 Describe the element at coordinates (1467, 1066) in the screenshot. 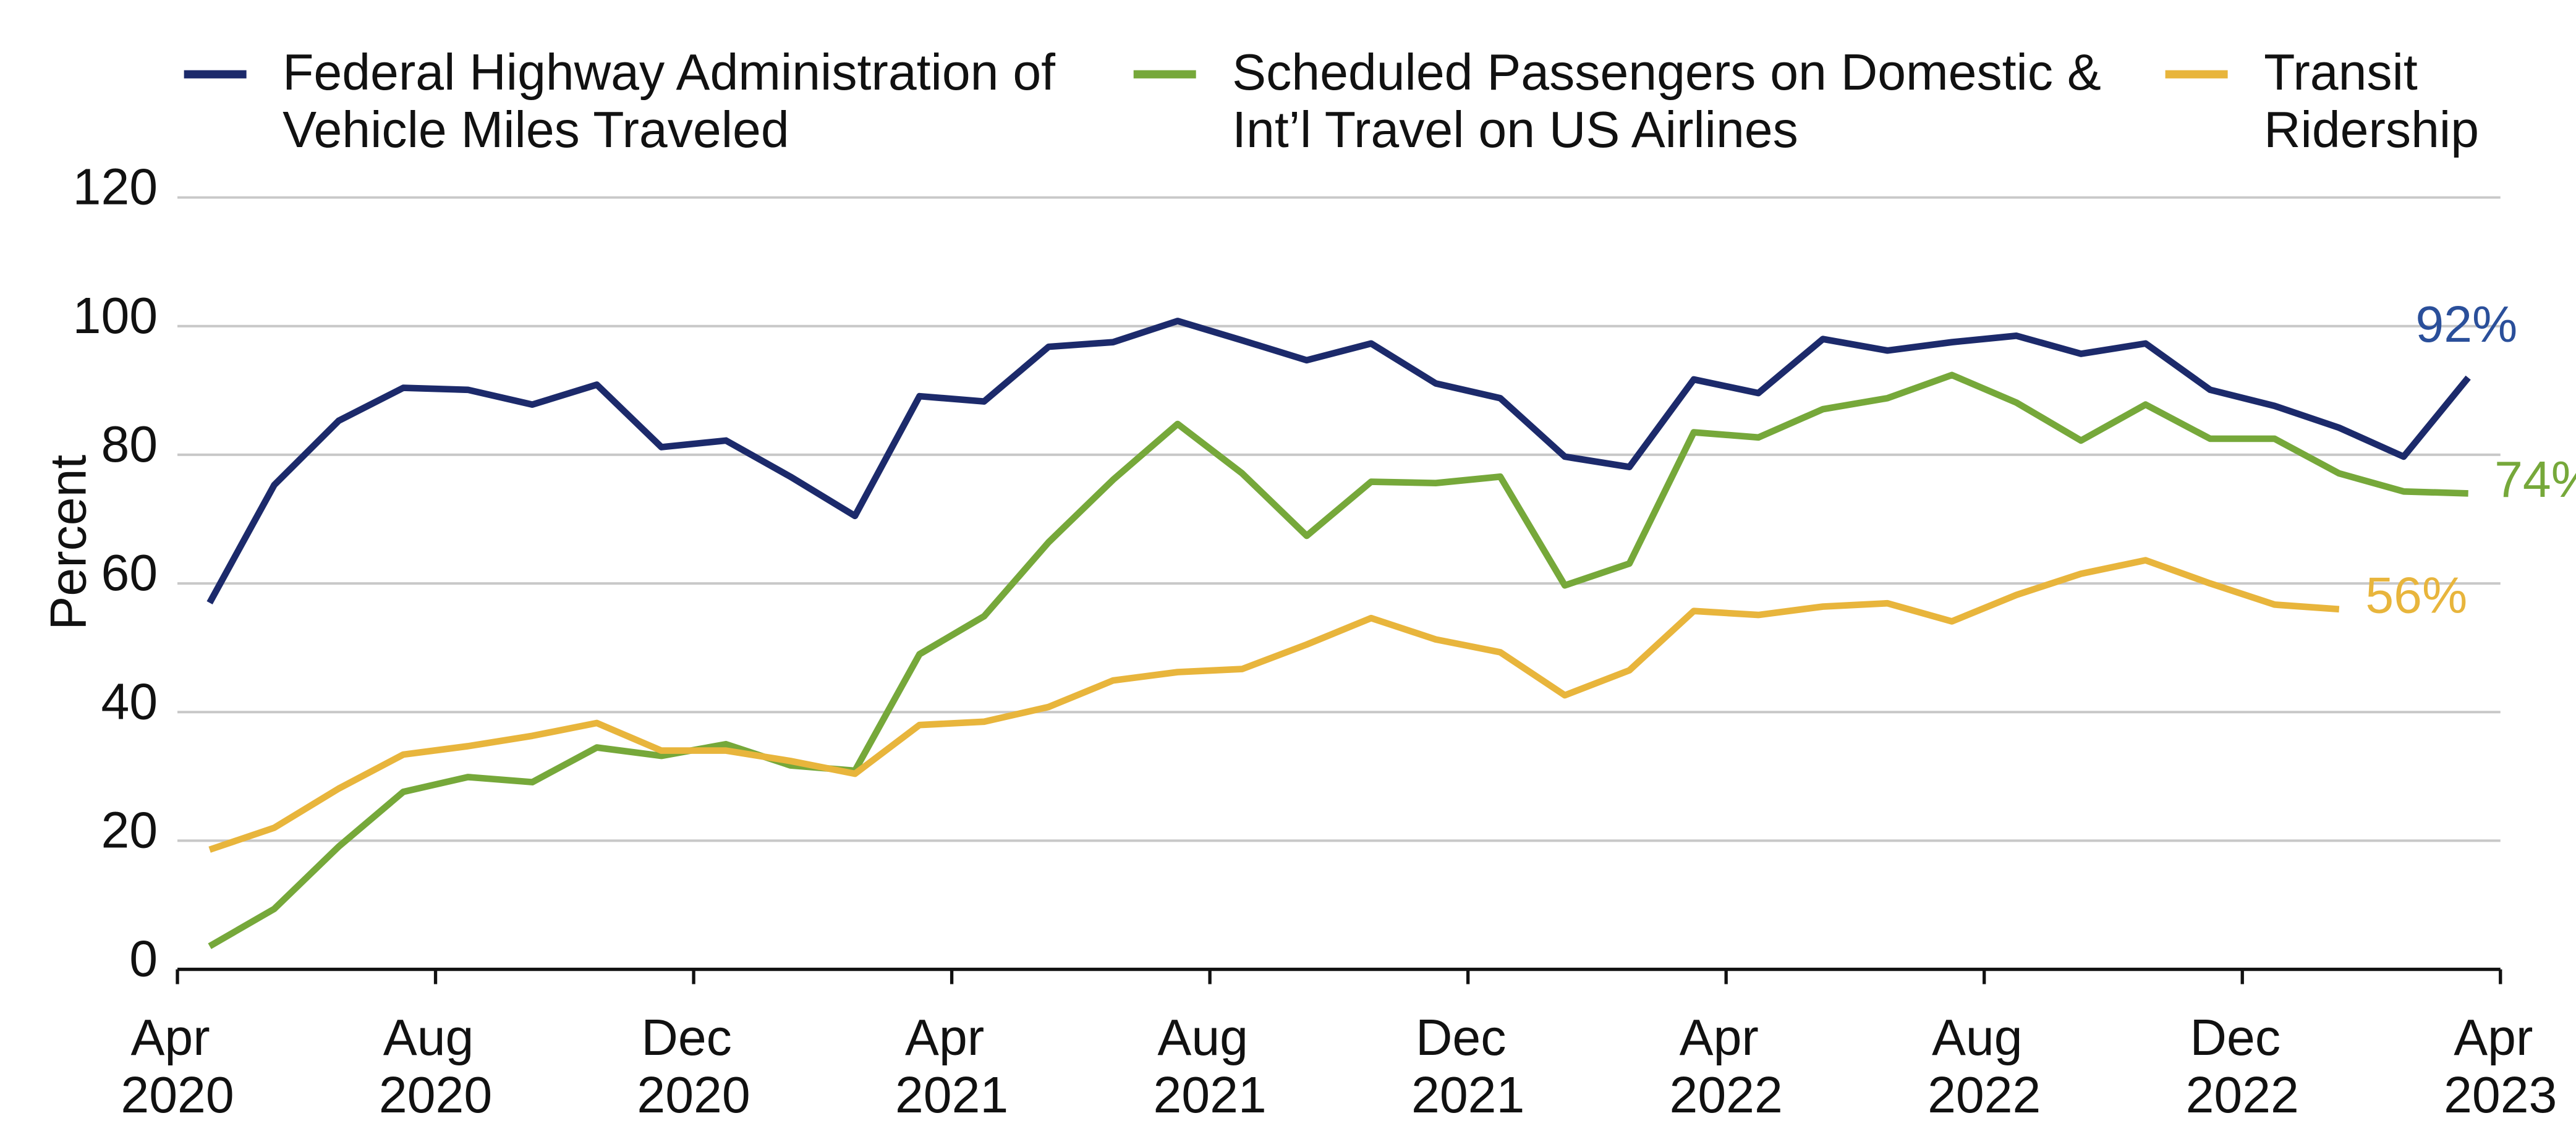

I see `x-tick-label: Dec 2021` at that location.